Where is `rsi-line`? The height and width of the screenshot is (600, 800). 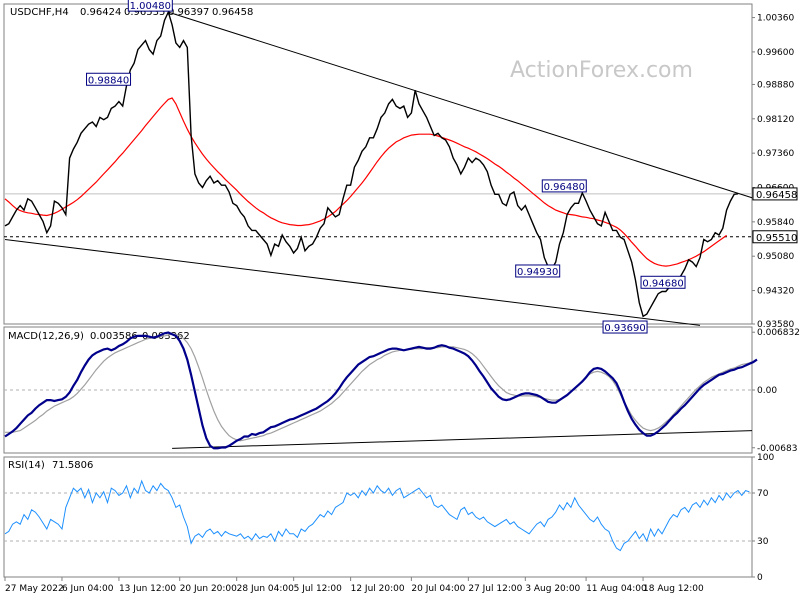 rsi-line is located at coordinates (377, 515).